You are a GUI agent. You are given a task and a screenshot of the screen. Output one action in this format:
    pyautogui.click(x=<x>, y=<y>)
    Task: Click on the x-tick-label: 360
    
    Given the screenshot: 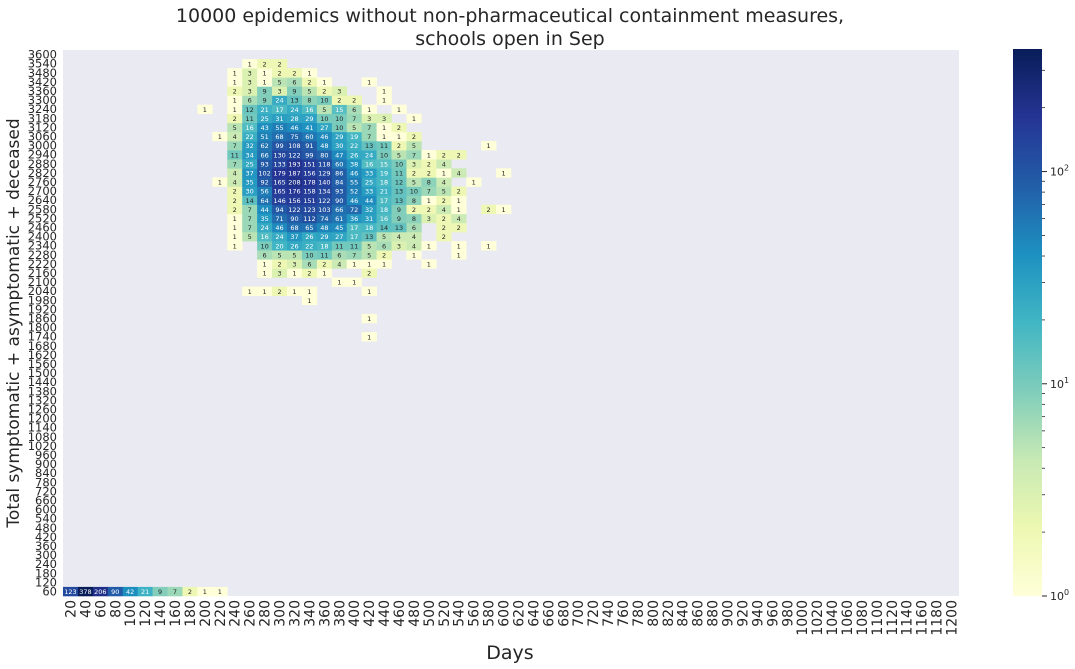 What is the action you would take?
    pyautogui.click(x=325, y=613)
    